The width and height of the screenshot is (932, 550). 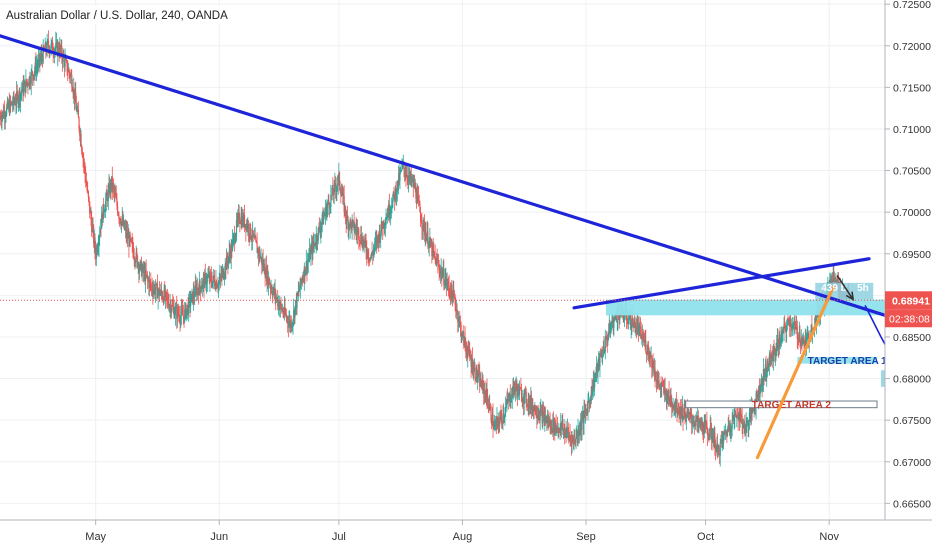 What do you see at coordinates (909, 319) in the screenshot?
I see `countdown-label: 02:38:08` at bounding box center [909, 319].